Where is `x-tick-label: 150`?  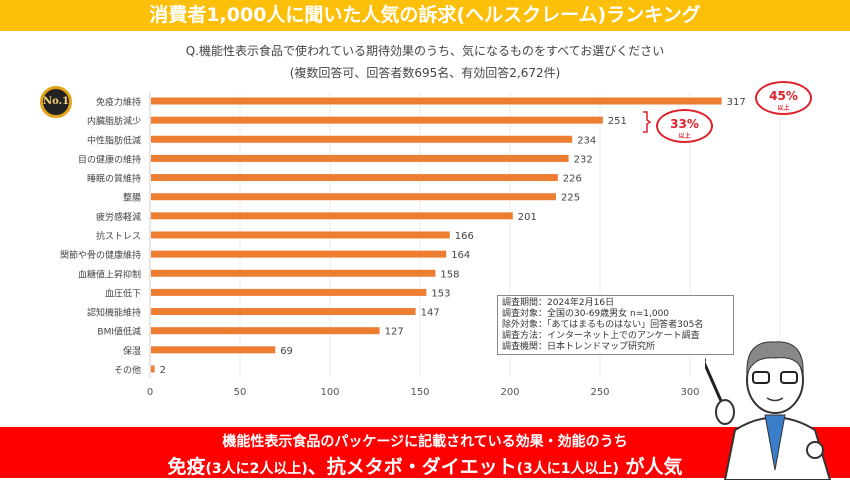 x-tick-label: 150 is located at coordinates (419, 392).